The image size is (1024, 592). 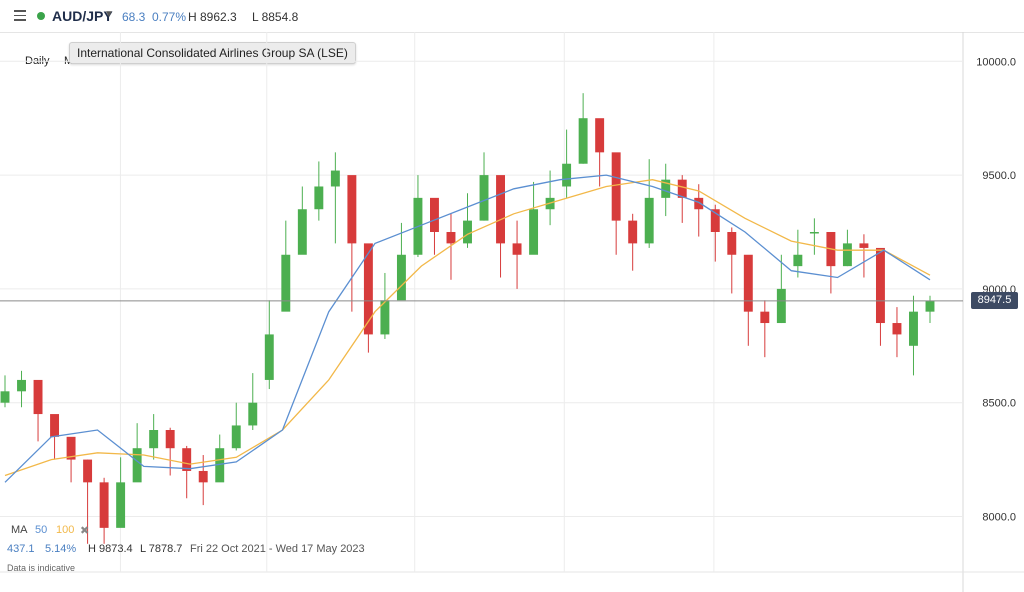 What do you see at coordinates (65, 530) in the screenshot?
I see `ma-100-label: 100` at bounding box center [65, 530].